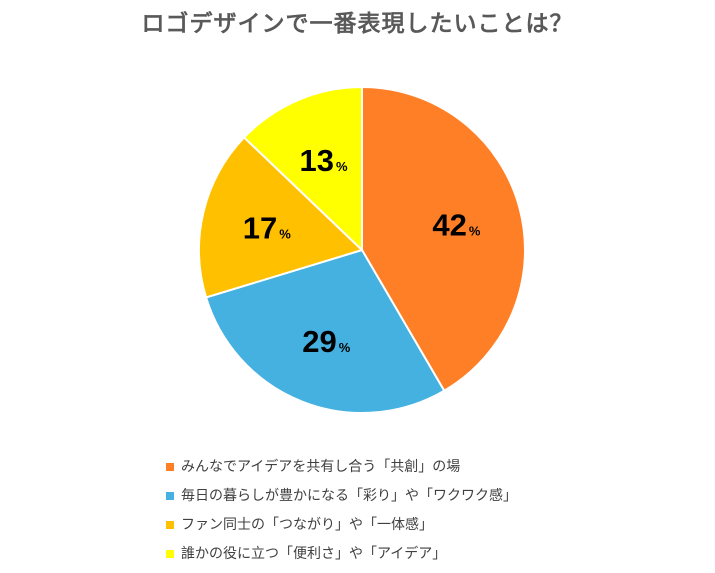  Describe the element at coordinates (314, 554) in the screenshot. I see `legend-label-4: 誰かの役に立つ「便利さ」や「アイデア」` at that location.